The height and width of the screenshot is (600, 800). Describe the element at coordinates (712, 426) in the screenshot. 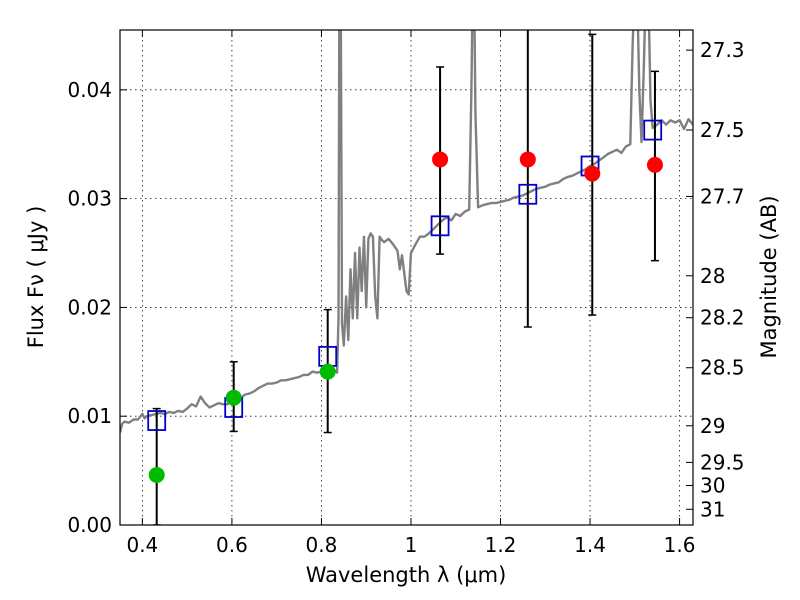

I see `magnitude-tick-label: 29` at that location.